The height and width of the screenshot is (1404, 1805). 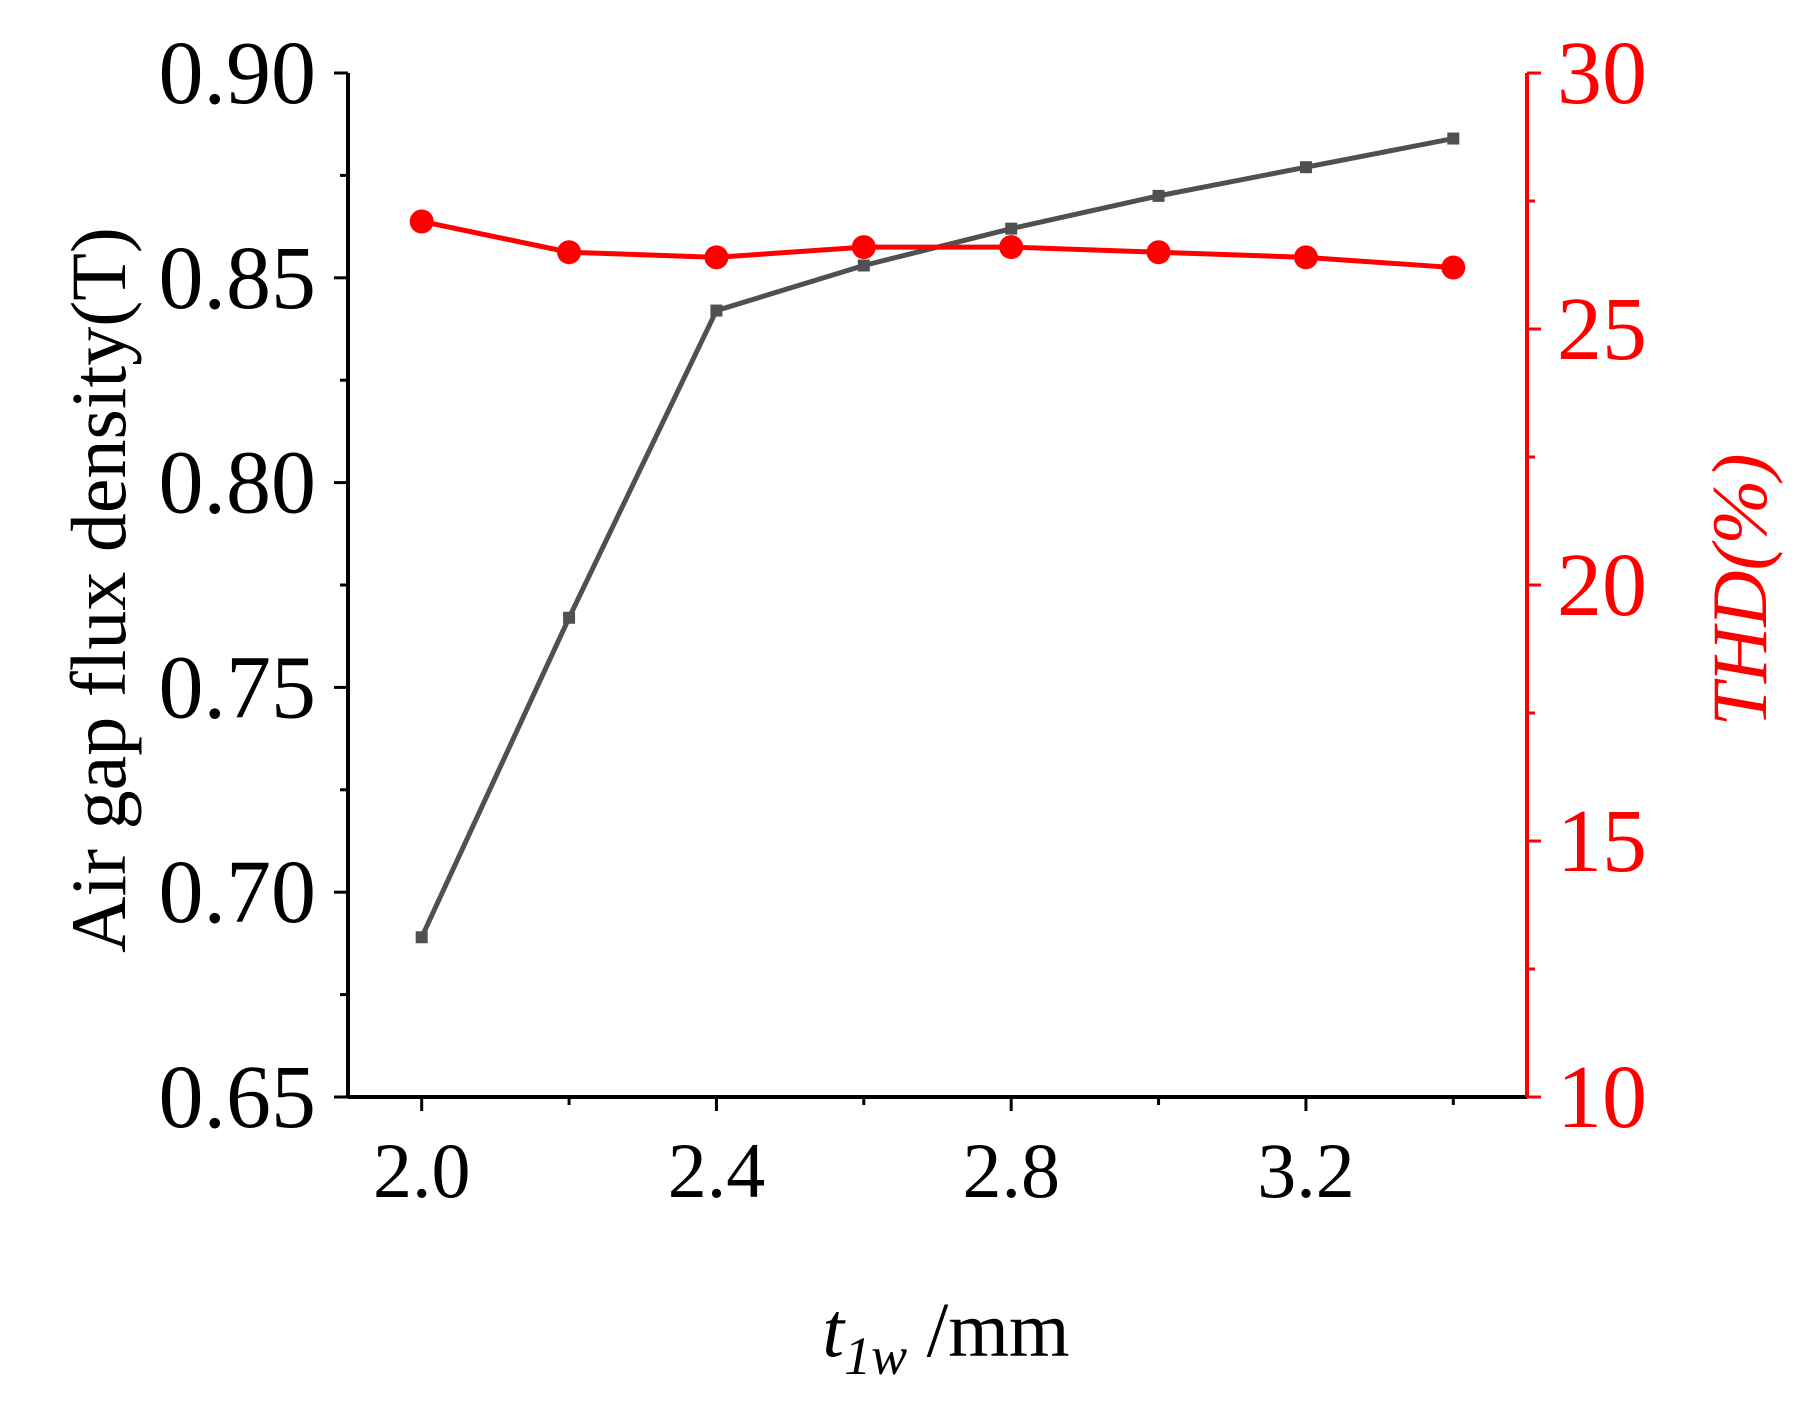 I want to click on x-tick-label: 2.4, so click(x=717, y=1170).